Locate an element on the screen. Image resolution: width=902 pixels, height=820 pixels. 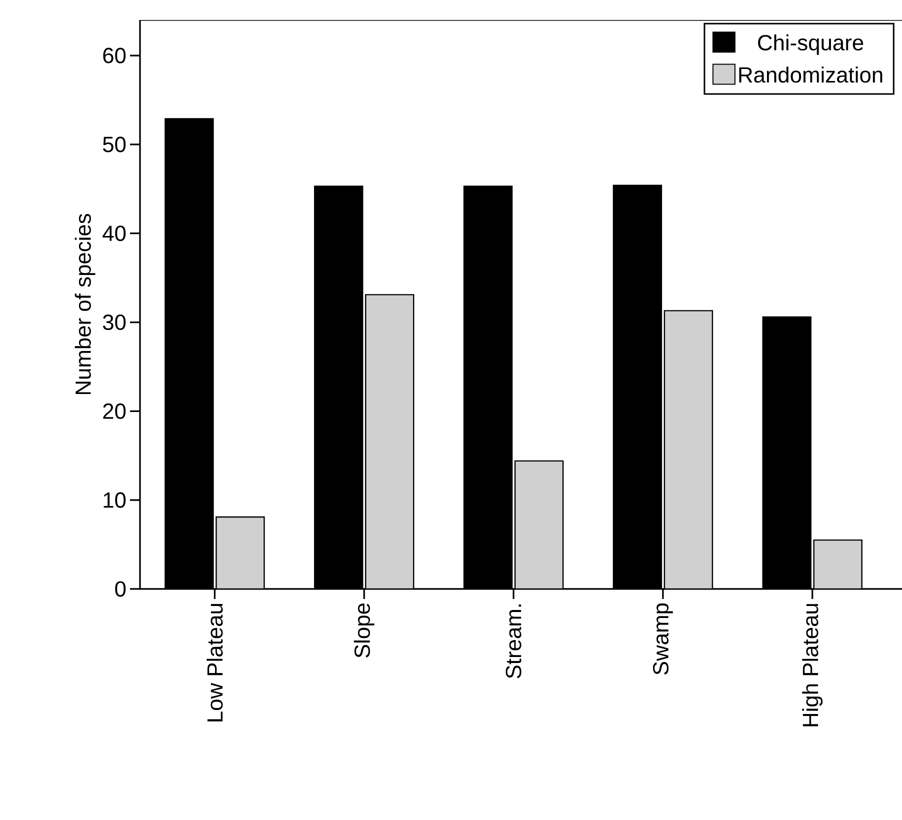
y-axis-title: Number of species is located at coordinates (85, 304).